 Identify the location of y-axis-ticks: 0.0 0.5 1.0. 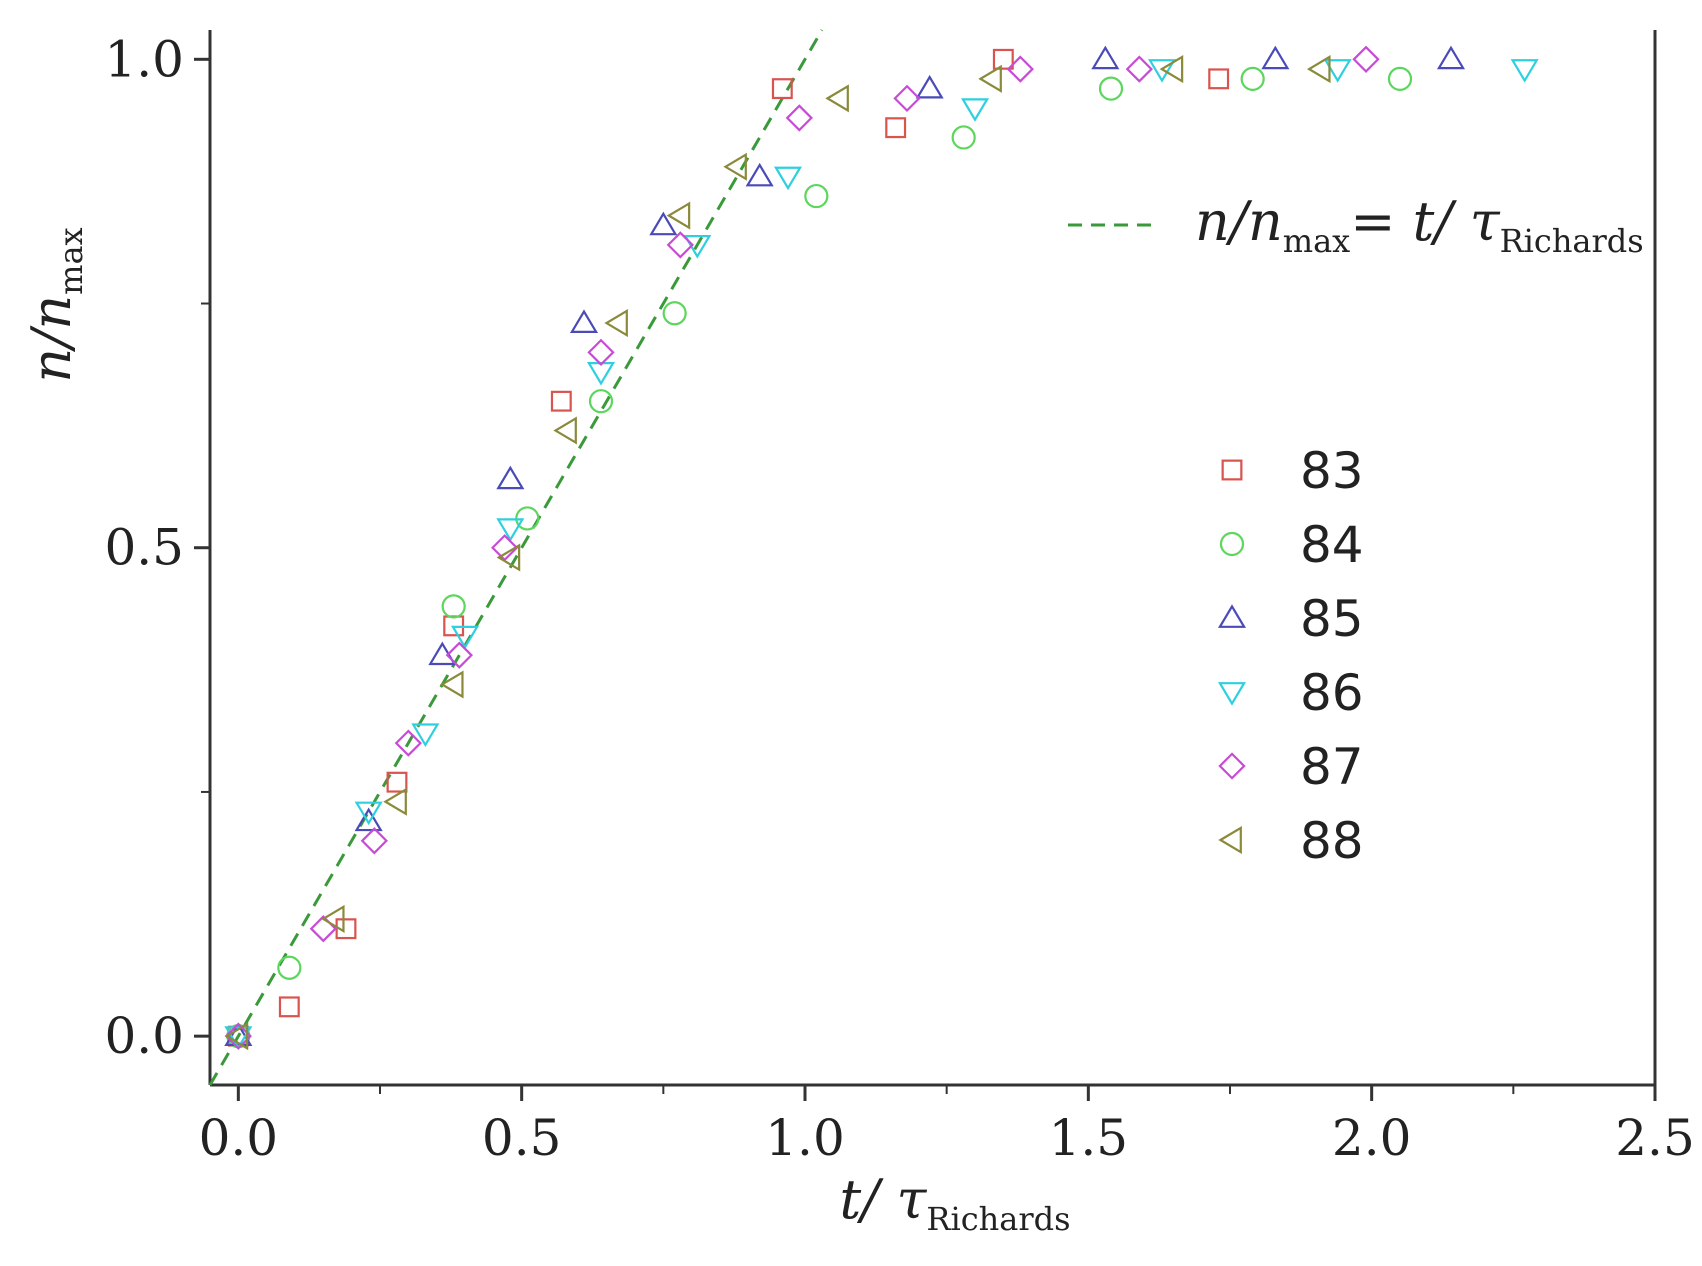
(157, 547).